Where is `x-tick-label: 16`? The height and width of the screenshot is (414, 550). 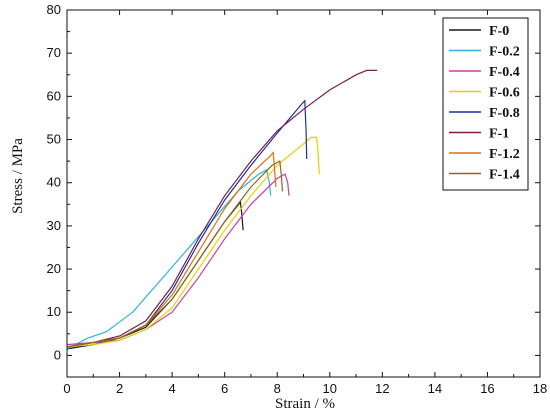 x-tick-label: 16 is located at coordinates (487, 388).